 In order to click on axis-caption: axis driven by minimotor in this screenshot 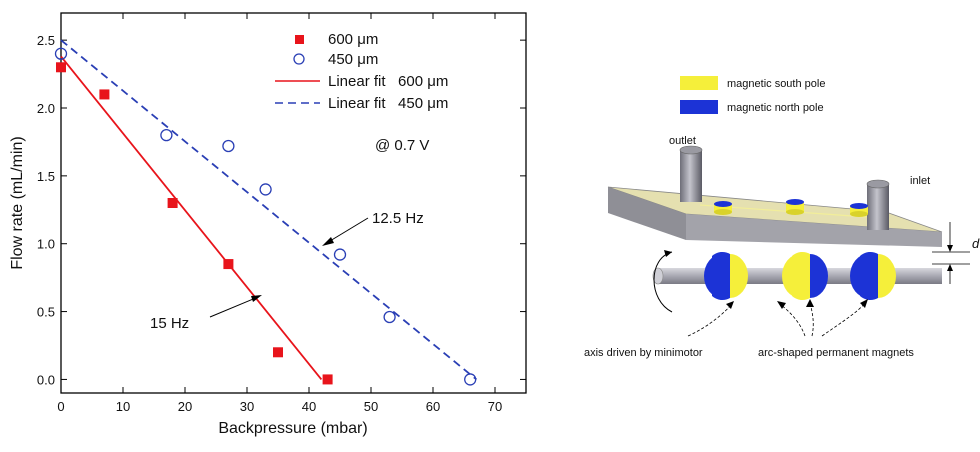, I will do `click(643, 353)`.